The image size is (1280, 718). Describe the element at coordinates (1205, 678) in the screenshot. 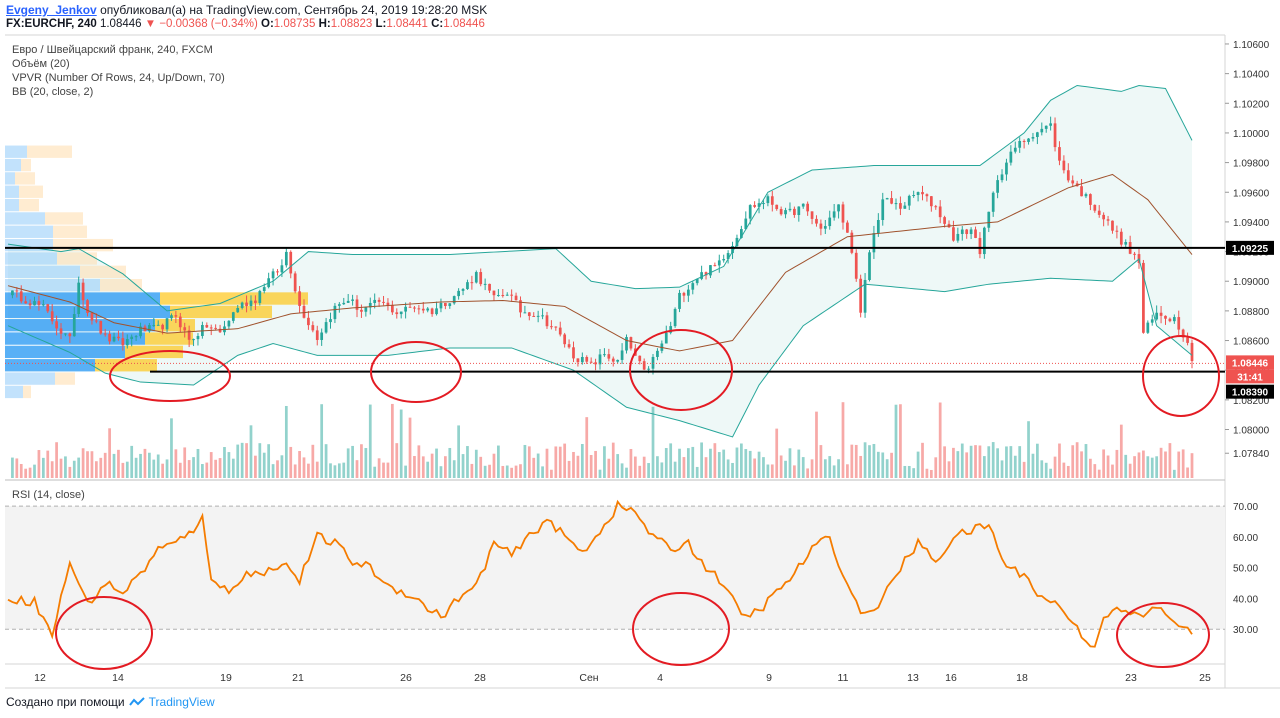

I see `time-tick-label: 25` at that location.